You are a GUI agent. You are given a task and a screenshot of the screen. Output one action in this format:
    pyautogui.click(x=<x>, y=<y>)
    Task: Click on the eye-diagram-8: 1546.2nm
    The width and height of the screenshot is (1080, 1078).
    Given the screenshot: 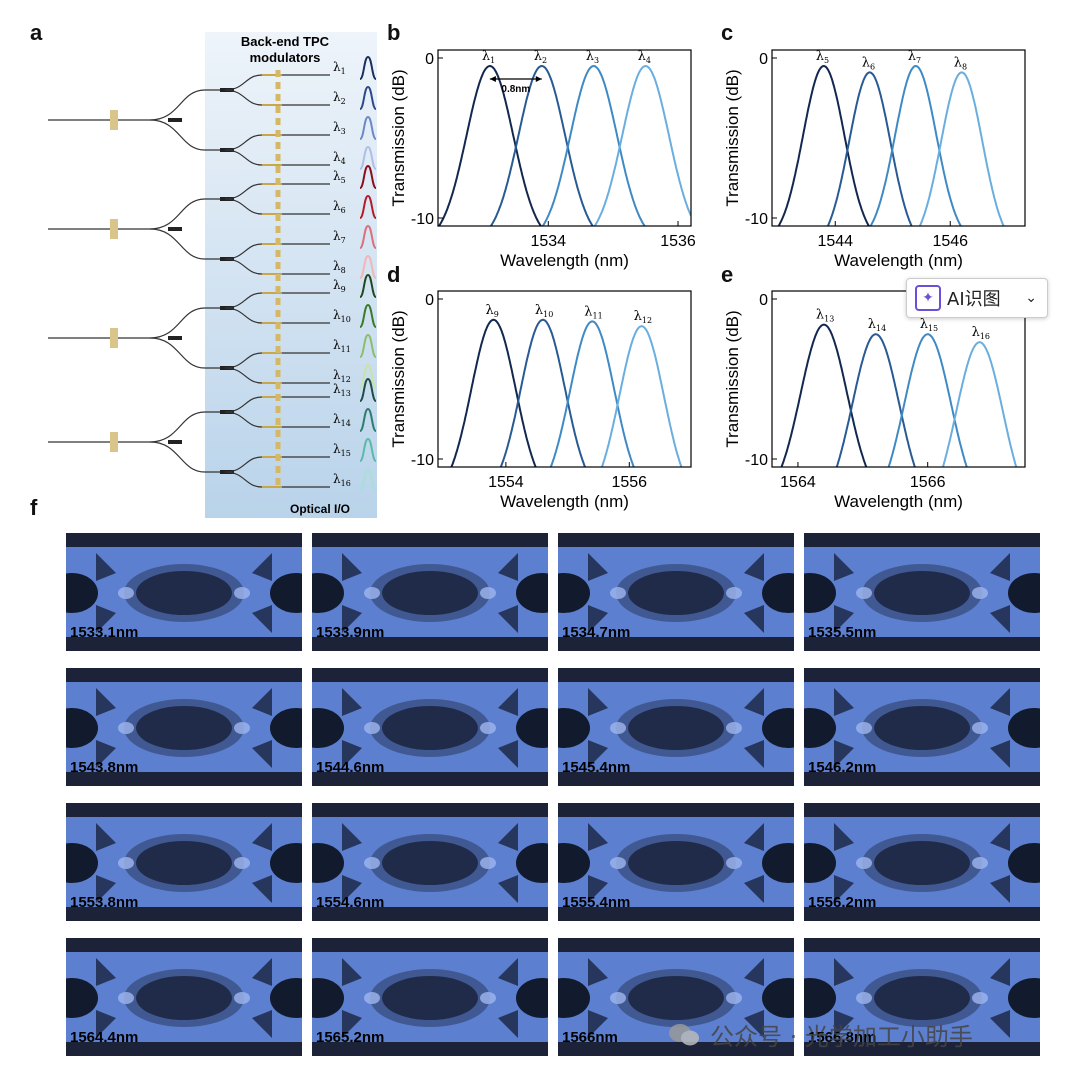 What is the action you would take?
    pyautogui.click(x=922, y=727)
    